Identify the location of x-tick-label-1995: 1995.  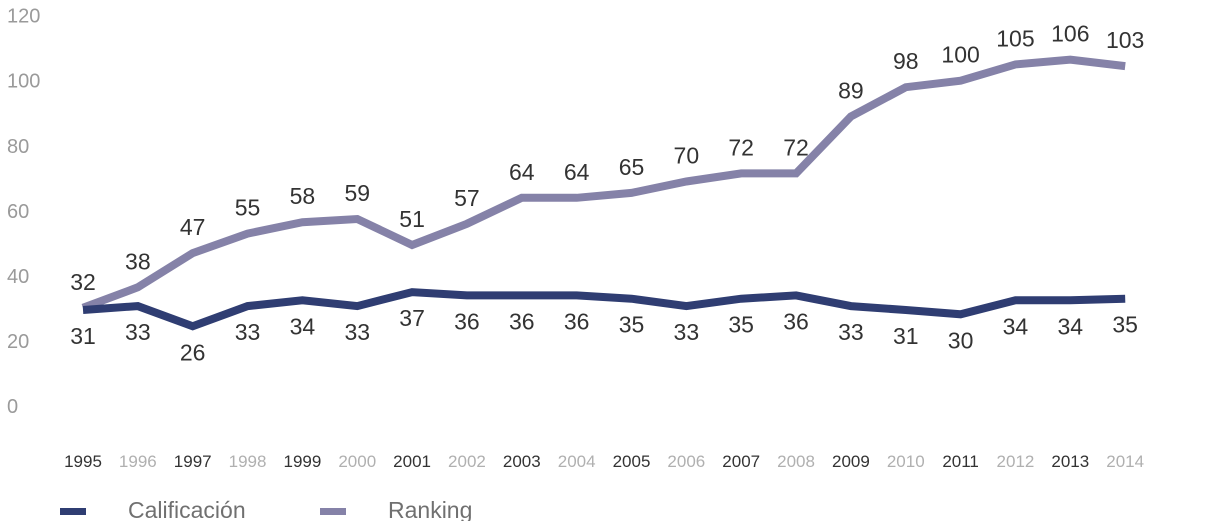
(83, 461).